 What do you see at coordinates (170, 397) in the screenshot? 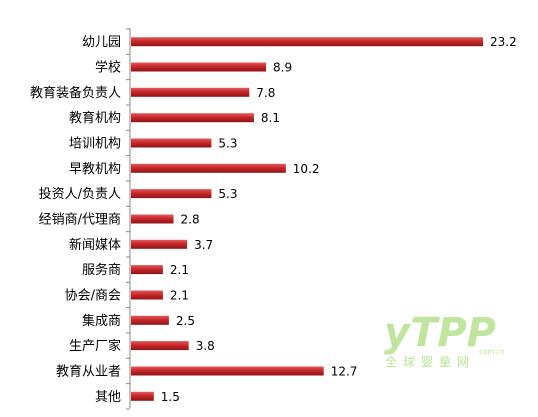
I see `data-label: 1.5` at bounding box center [170, 397].